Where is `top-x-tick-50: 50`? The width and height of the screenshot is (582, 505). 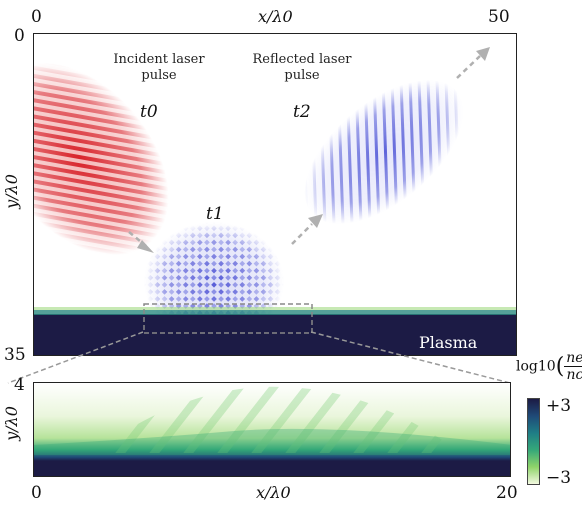 top-x-tick-50: 50 is located at coordinates (499, 17).